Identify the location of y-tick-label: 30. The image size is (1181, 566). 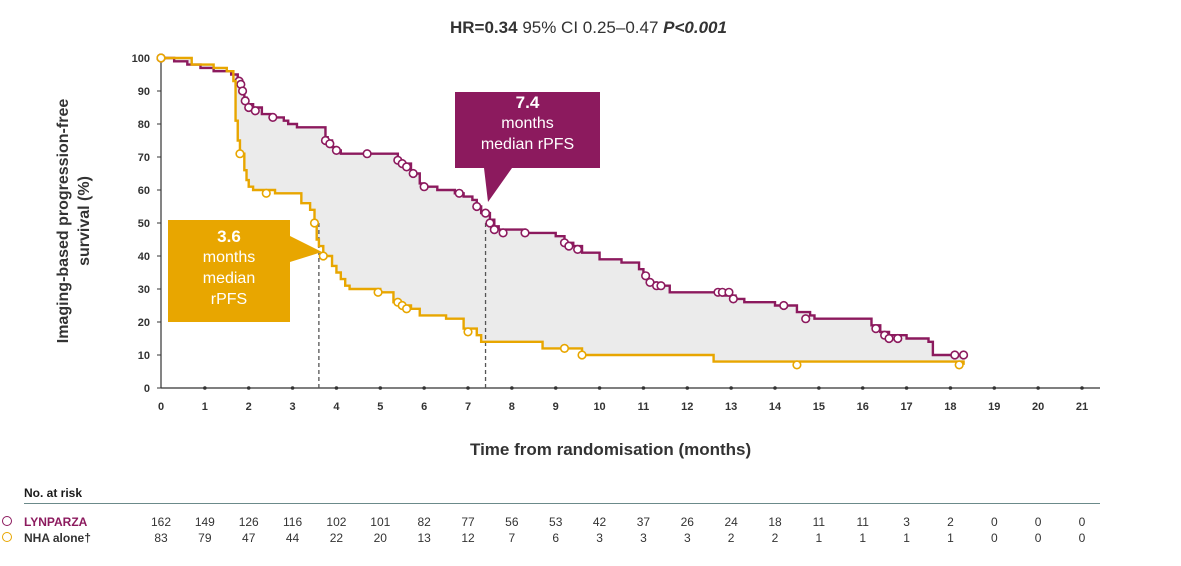
(144, 290).